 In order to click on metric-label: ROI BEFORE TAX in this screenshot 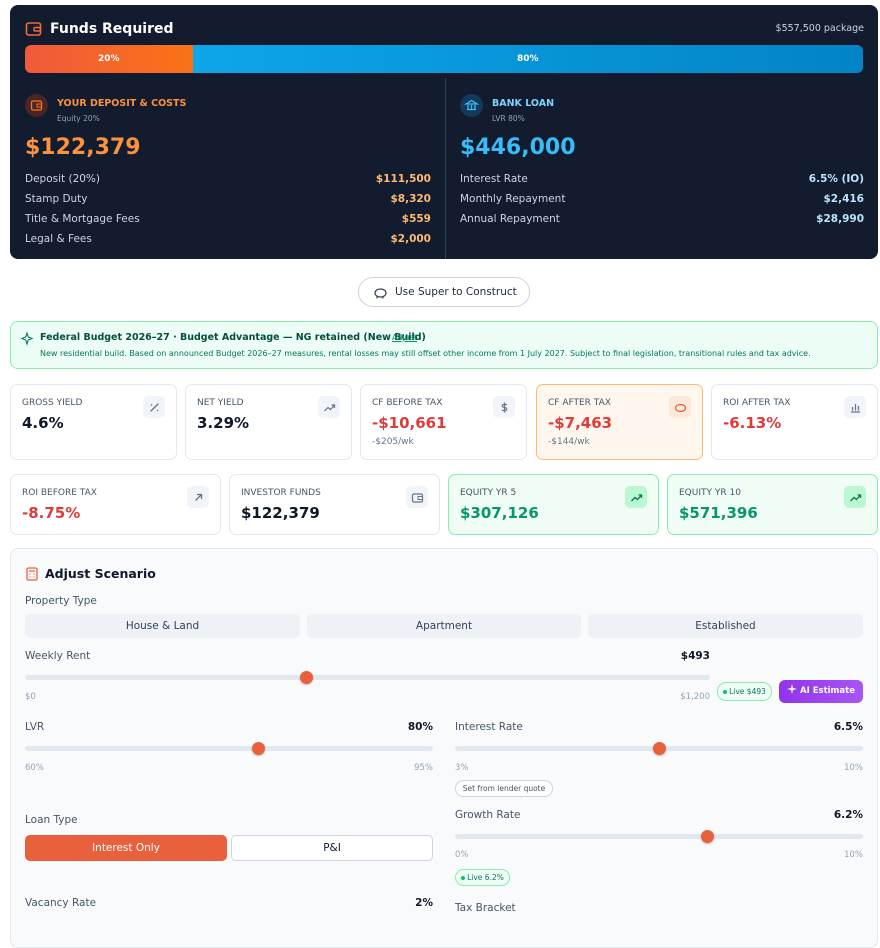, I will do `click(59, 493)`.